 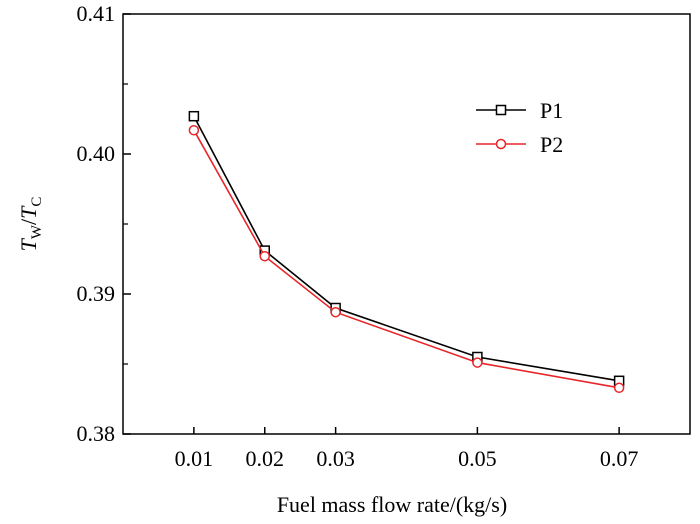 I want to click on legend-marker-p2, so click(x=501, y=144).